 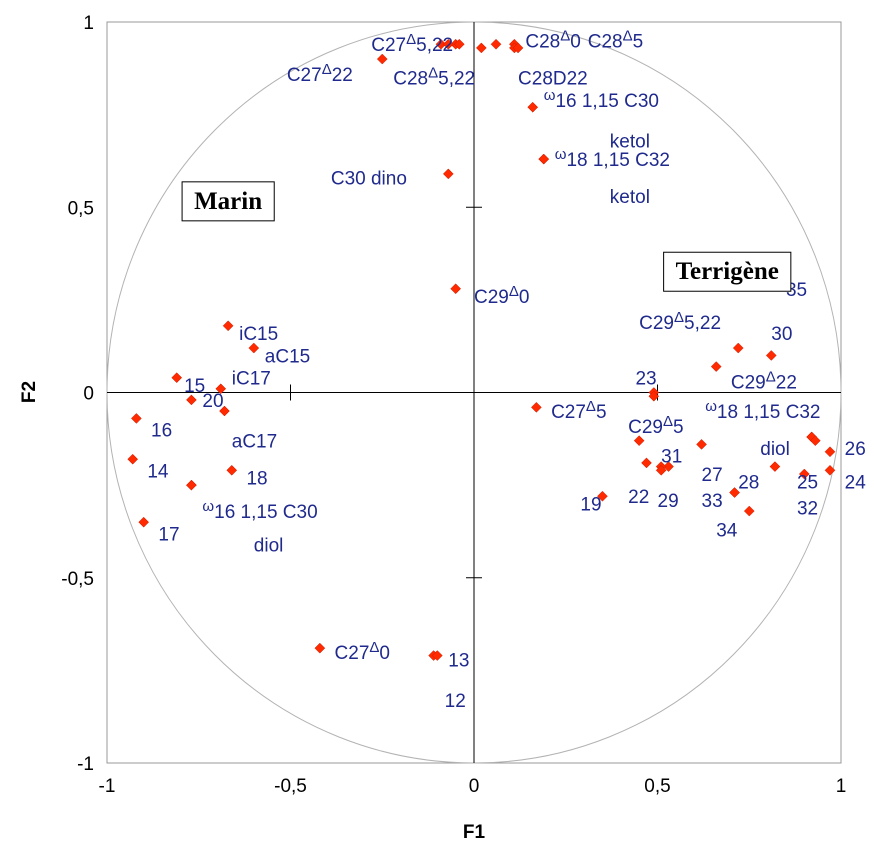 What do you see at coordinates (320, 73) in the screenshot?
I see `point-label: C27Δ22` at bounding box center [320, 73].